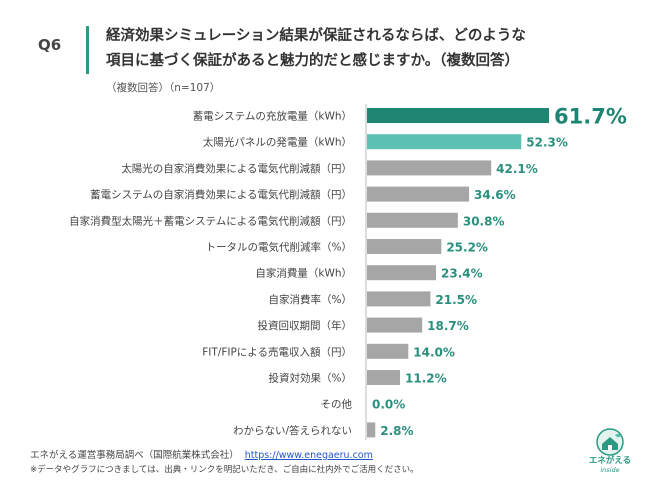  I want to click on logo-name: エネがえる, so click(610, 461).